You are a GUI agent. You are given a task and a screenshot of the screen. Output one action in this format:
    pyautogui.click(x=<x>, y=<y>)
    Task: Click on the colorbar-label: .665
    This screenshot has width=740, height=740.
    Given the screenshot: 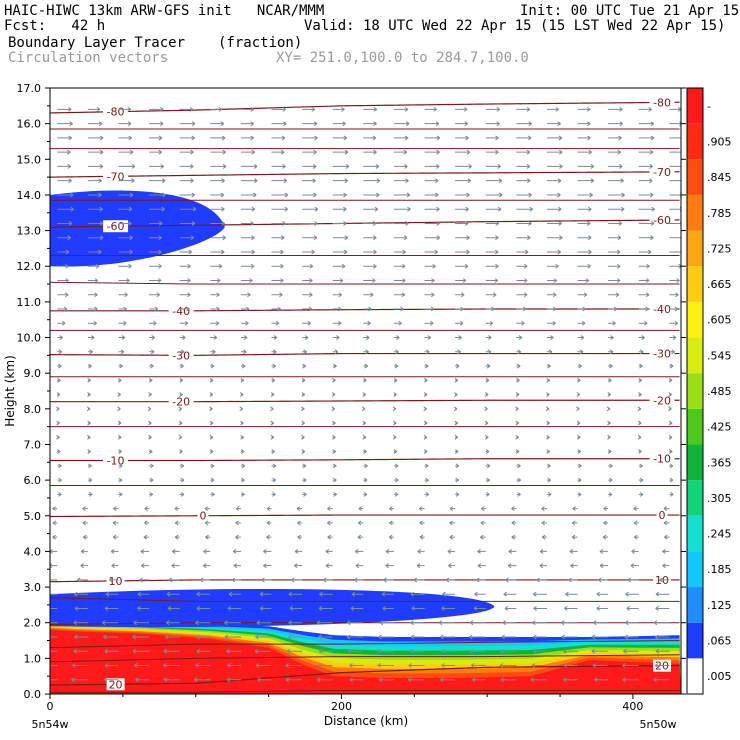 What is the action you would take?
    pyautogui.click(x=719, y=284)
    